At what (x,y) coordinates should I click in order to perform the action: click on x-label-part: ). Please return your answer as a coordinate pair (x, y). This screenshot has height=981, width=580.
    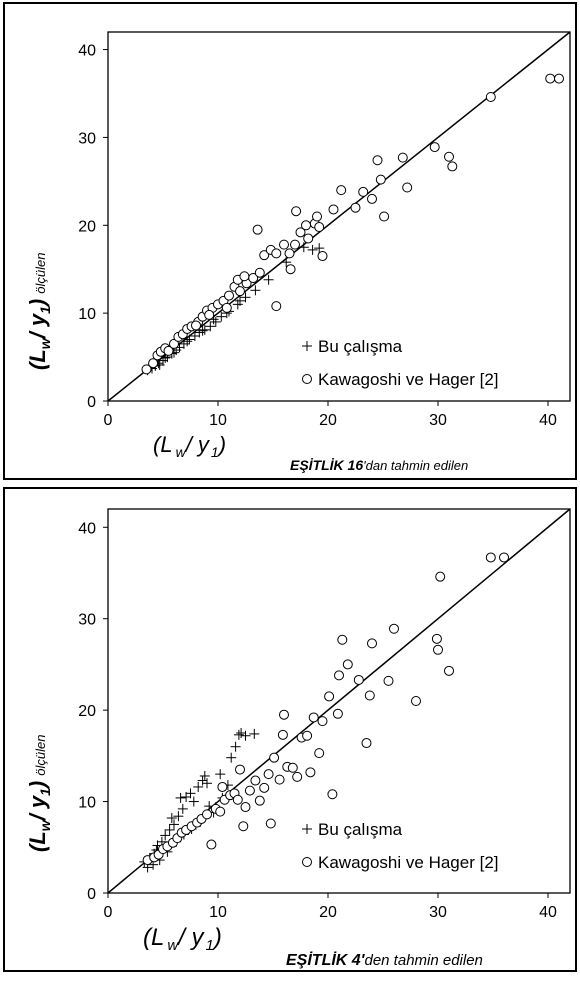
    Looking at the image, I should click on (216, 937).